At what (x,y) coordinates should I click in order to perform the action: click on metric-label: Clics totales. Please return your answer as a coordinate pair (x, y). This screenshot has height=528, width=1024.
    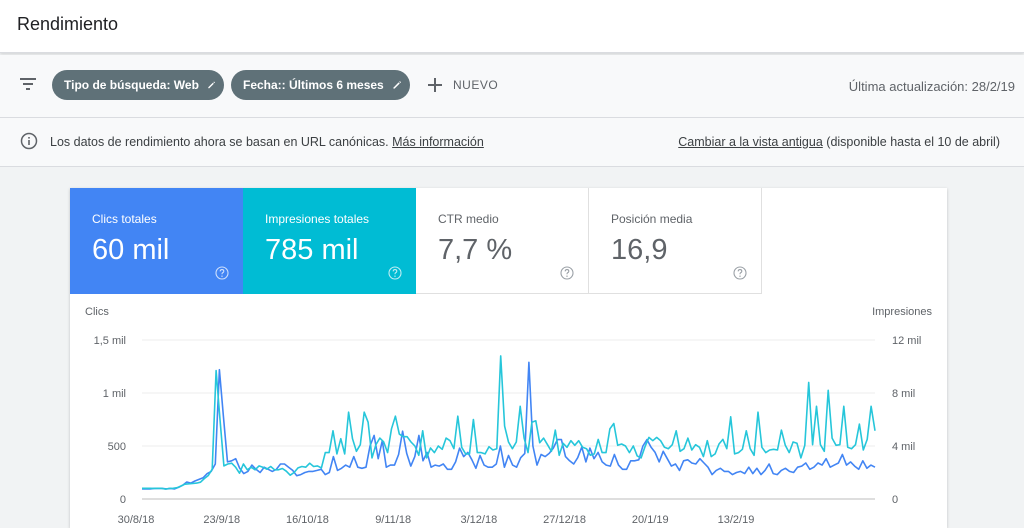
    Looking at the image, I should click on (124, 219).